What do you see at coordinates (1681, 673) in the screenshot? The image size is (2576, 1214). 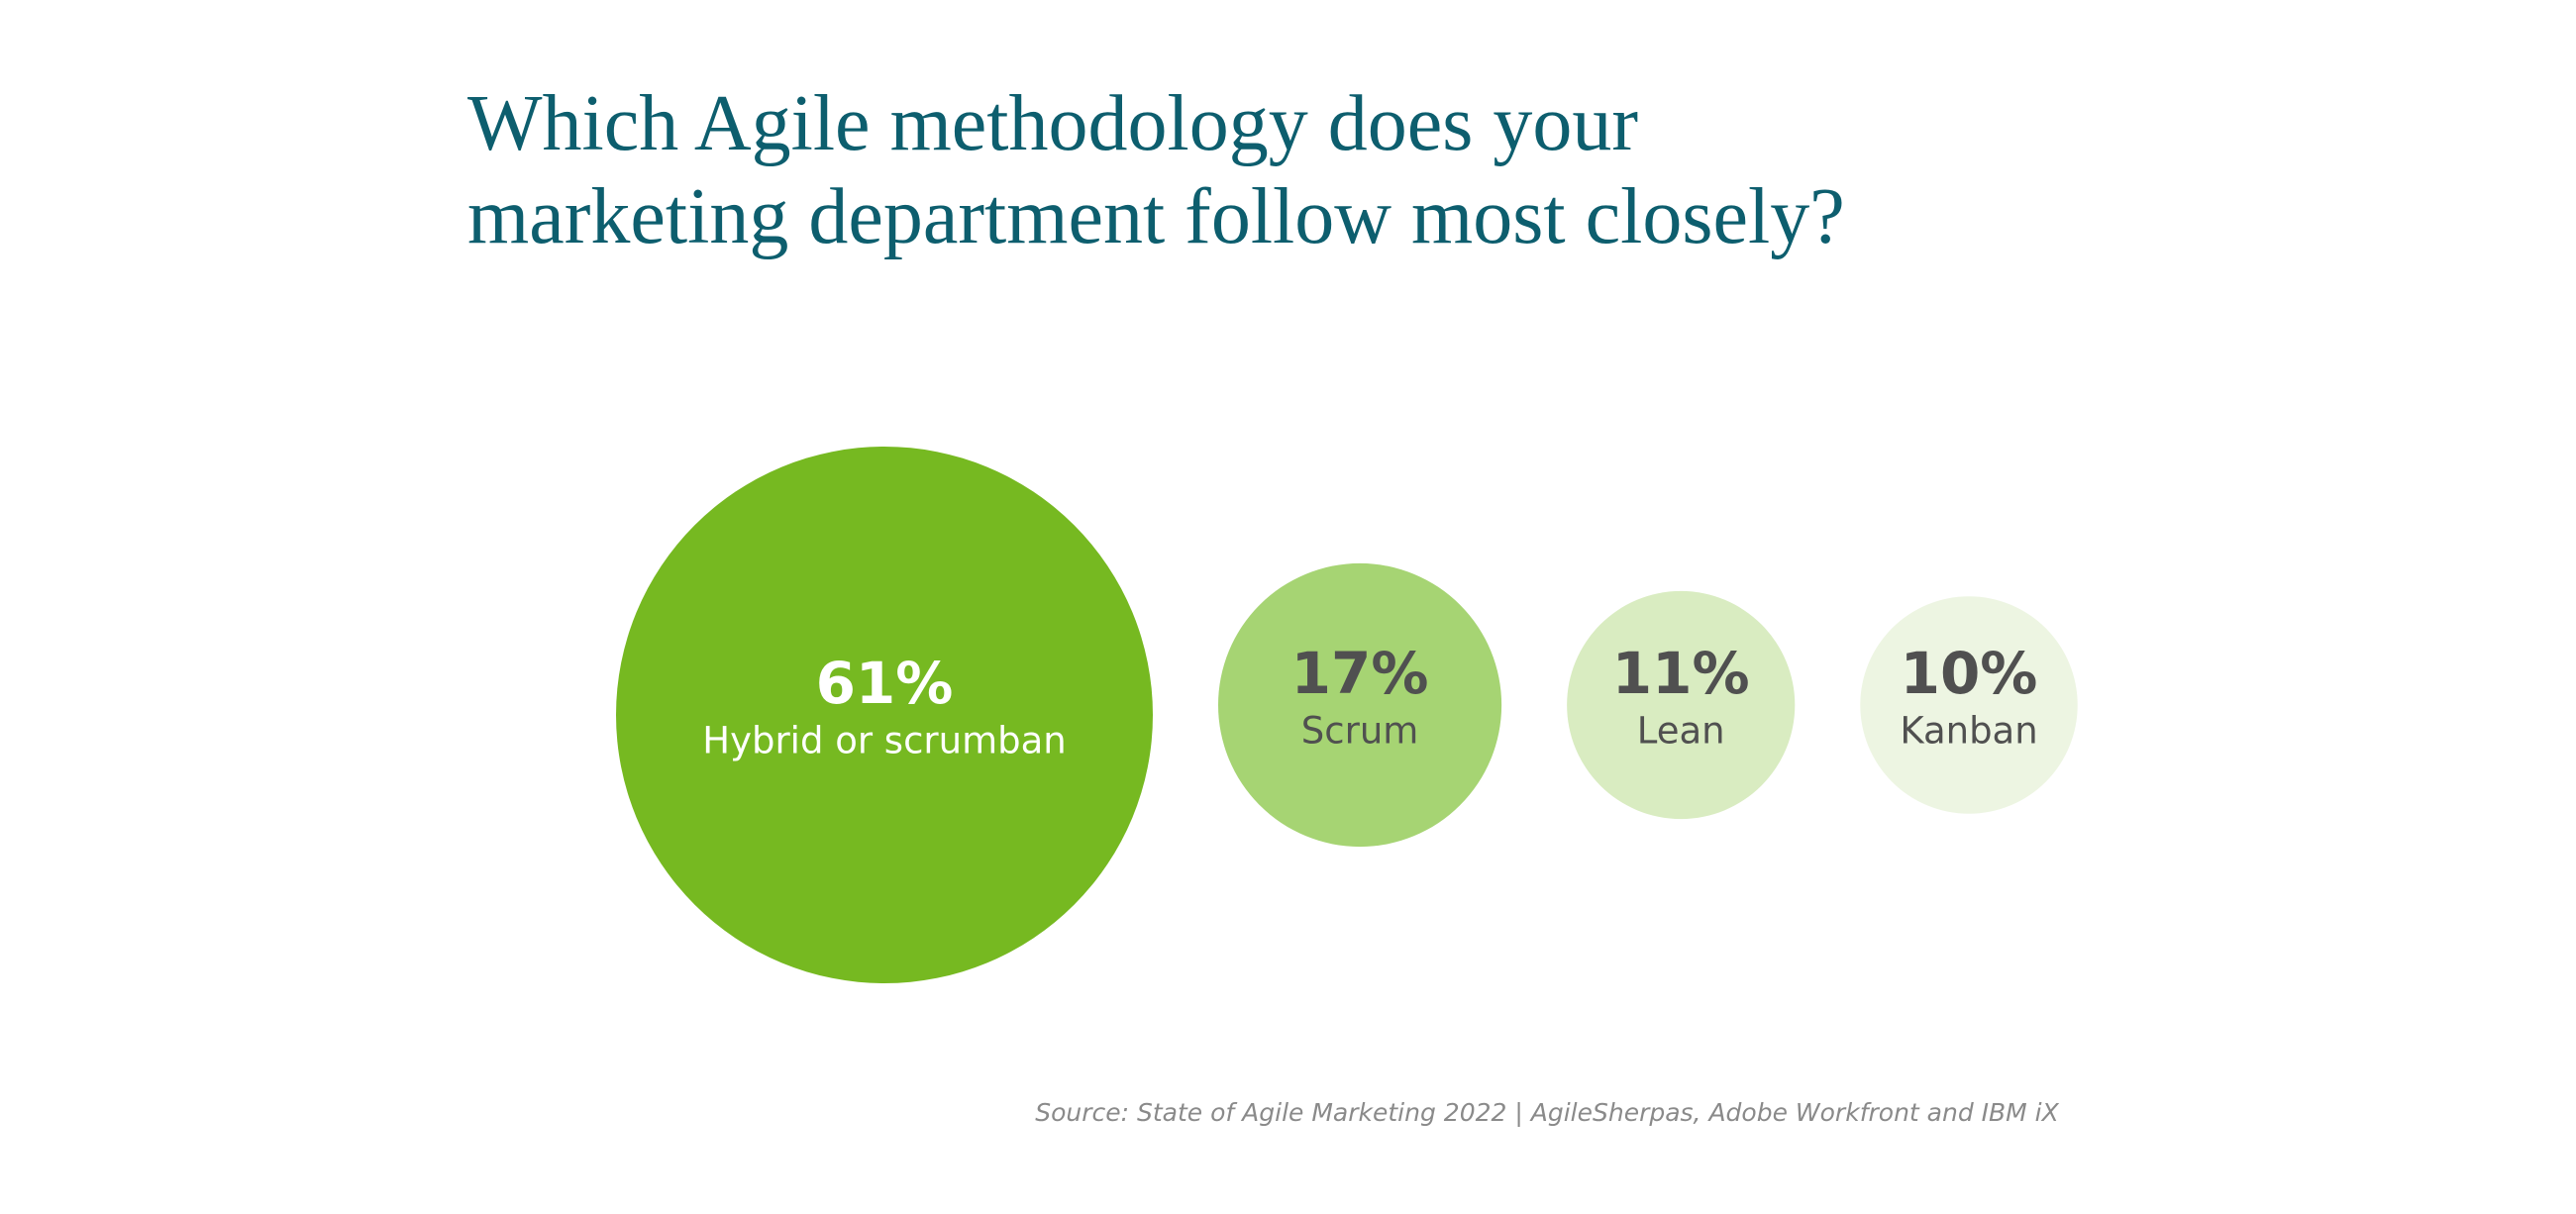 I see `value-label: 11%` at bounding box center [1681, 673].